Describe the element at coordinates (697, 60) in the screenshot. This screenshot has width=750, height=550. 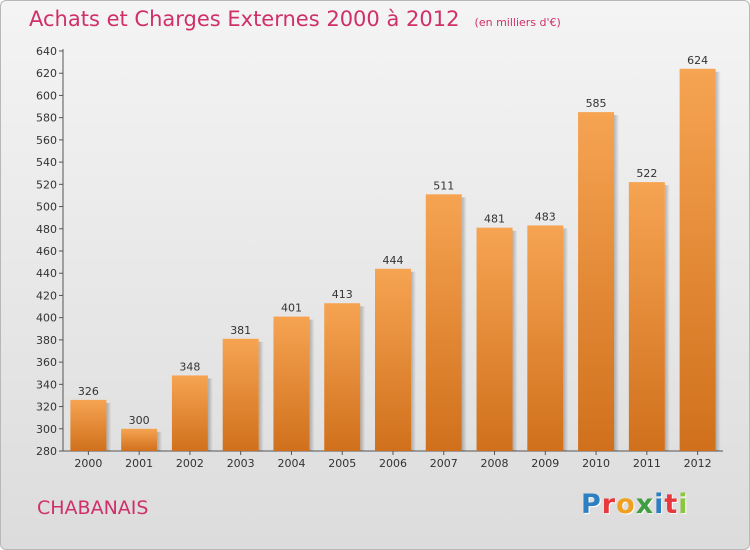
I see `data-label: 624` at that location.